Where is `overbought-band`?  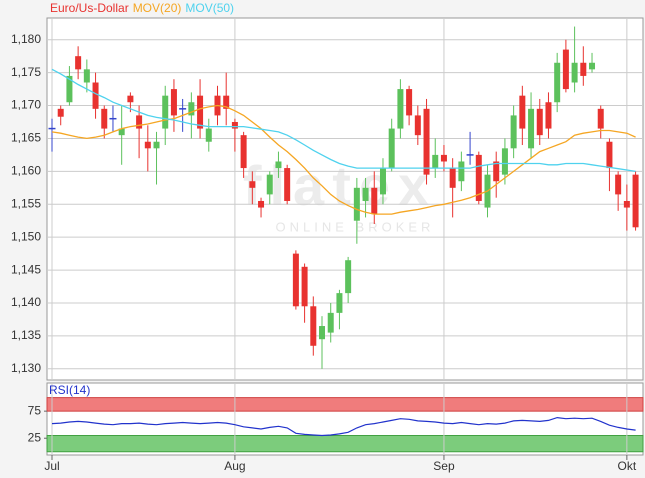
overbought-band is located at coordinates (345, 404).